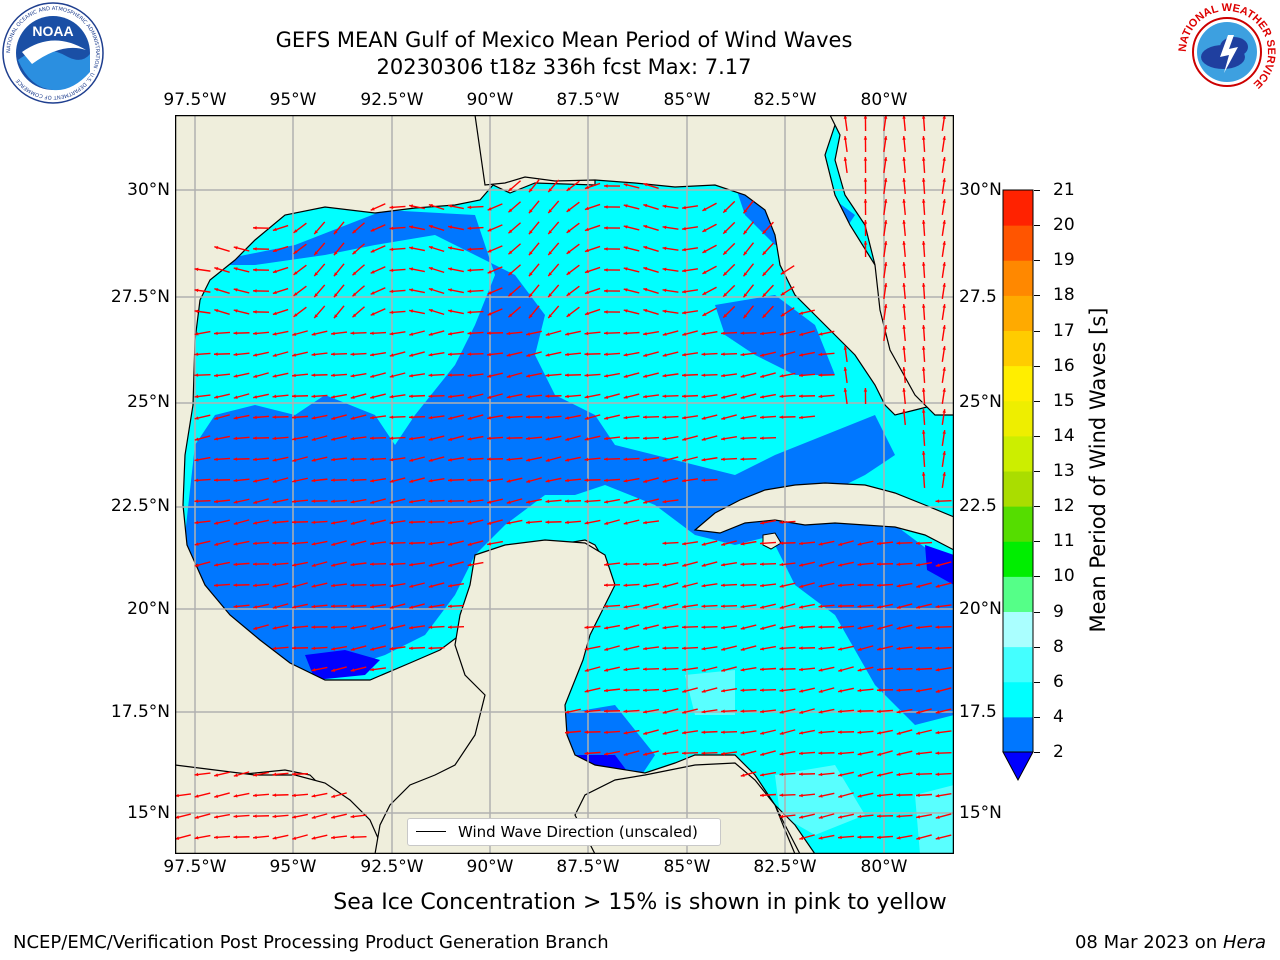  Describe the element at coordinates (1037, 752) in the screenshot. I see `colorbar-tick-mark` at that location.